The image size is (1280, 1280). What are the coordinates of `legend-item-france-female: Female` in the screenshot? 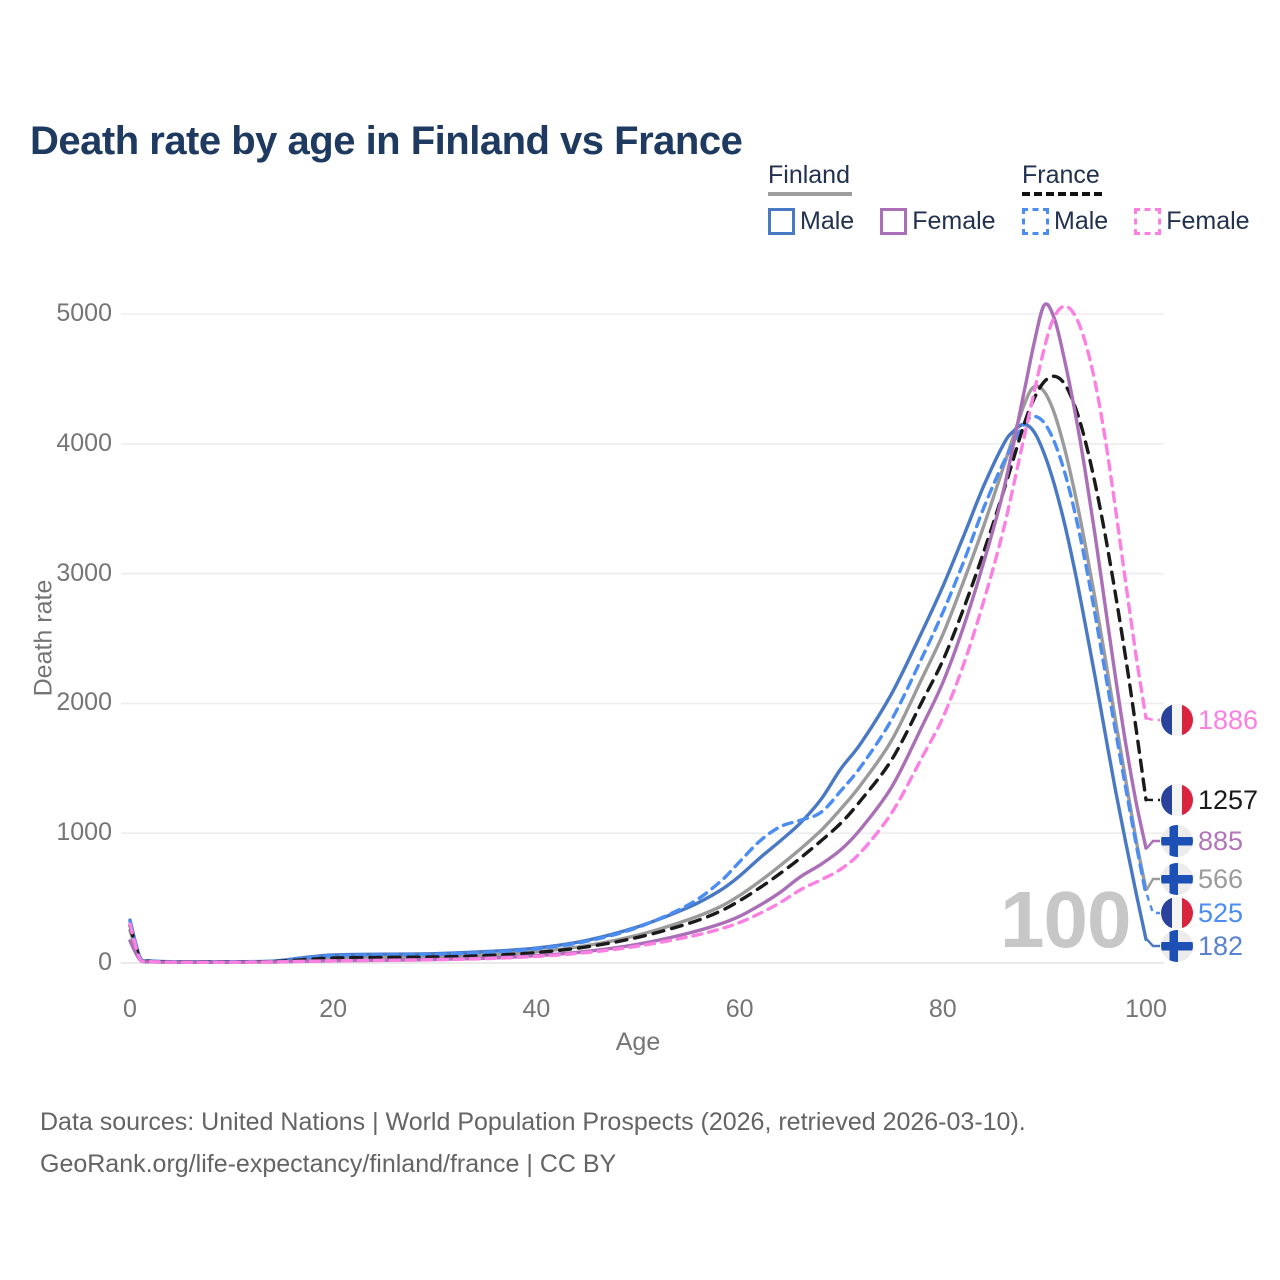 It's located at (1192, 221).